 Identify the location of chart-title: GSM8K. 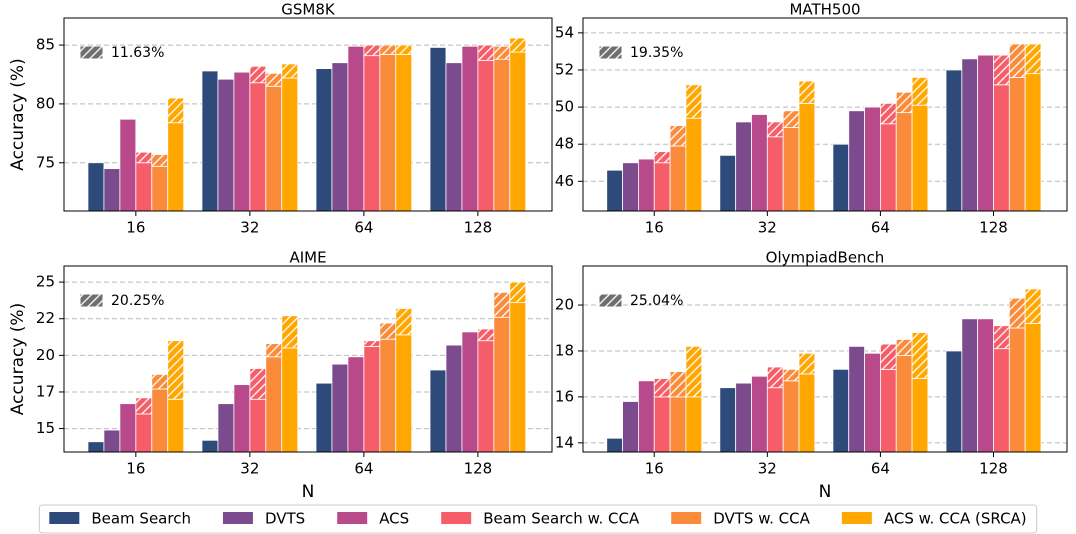
(308, 10).